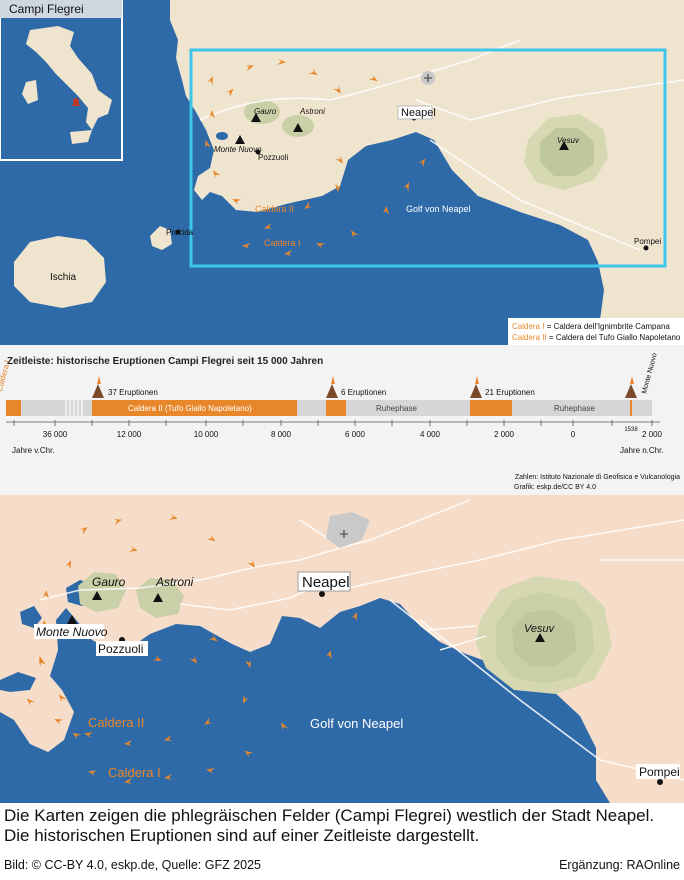 The height and width of the screenshot is (880, 684). Describe the element at coordinates (355, 434) in the screenshot. I see `timeline-tick-label: 6 000` at that location.